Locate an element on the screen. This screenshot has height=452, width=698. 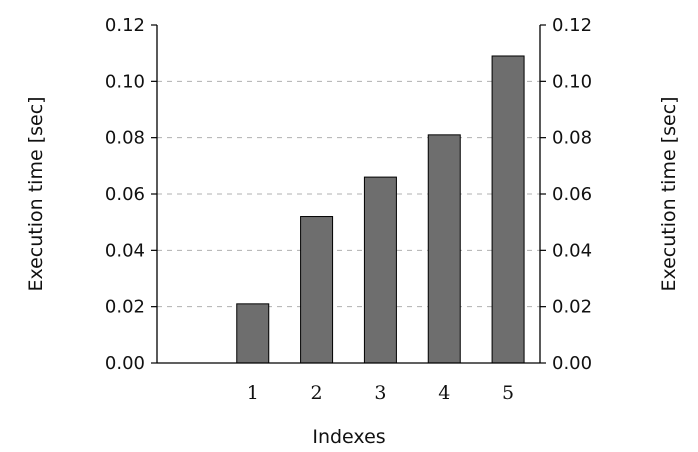
right-y-tick-label: 0.02 is located at coordinates (572, 307).